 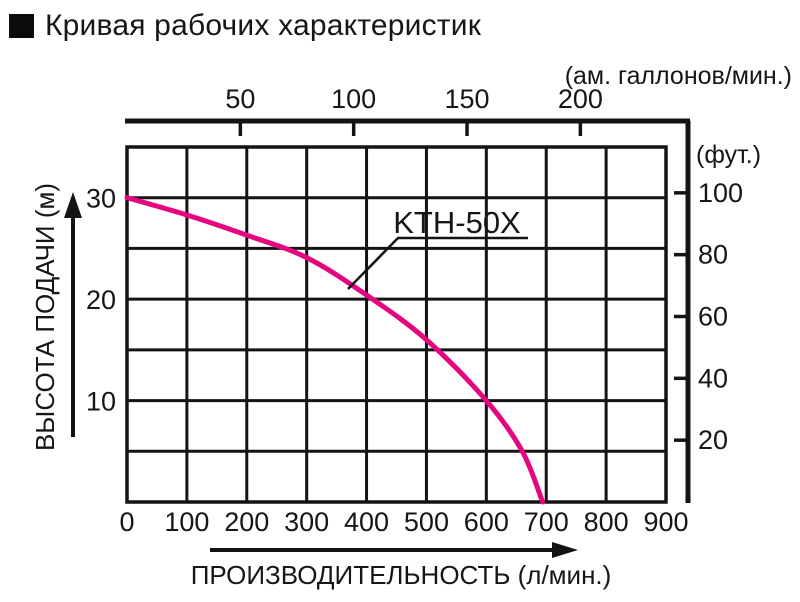 I want to click on x-tick-label: 300, so click(x=306, y=522).